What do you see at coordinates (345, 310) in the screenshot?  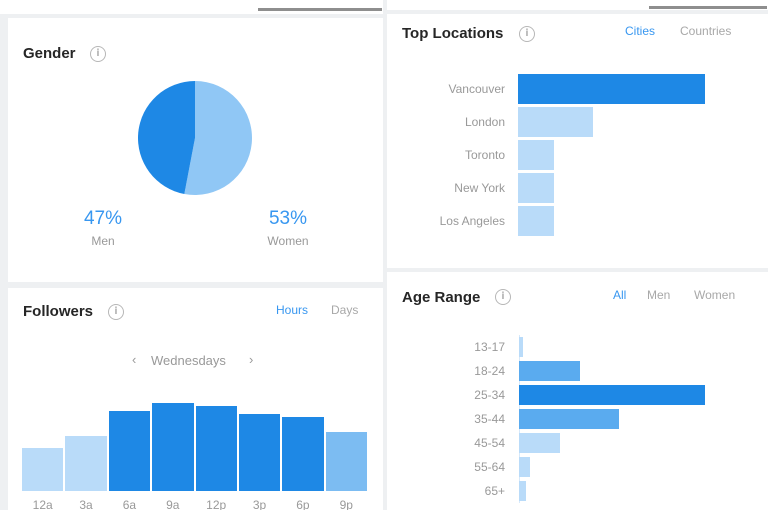 I see `tab-days: Days` at bounding box center [345, 310].